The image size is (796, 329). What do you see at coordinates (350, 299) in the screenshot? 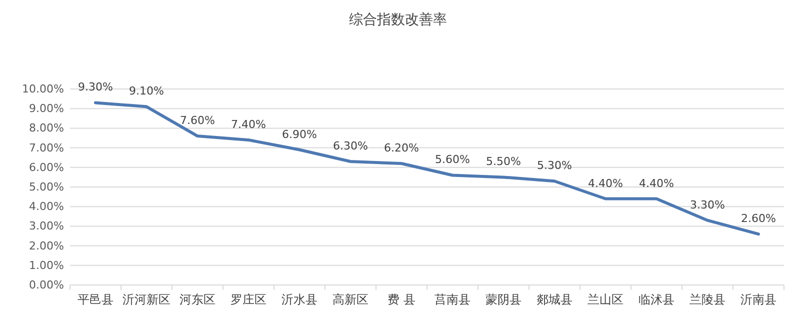
I see `x-tick-label: 高新区` at bounding box center [350, 299].